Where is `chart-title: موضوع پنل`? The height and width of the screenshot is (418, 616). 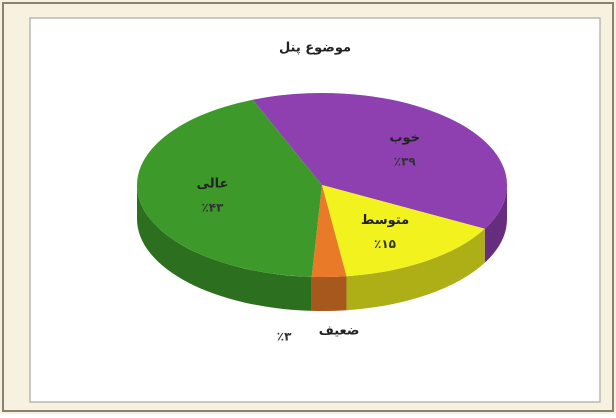
chart-title: موضوع پنل is located at coordinates (315, 48).